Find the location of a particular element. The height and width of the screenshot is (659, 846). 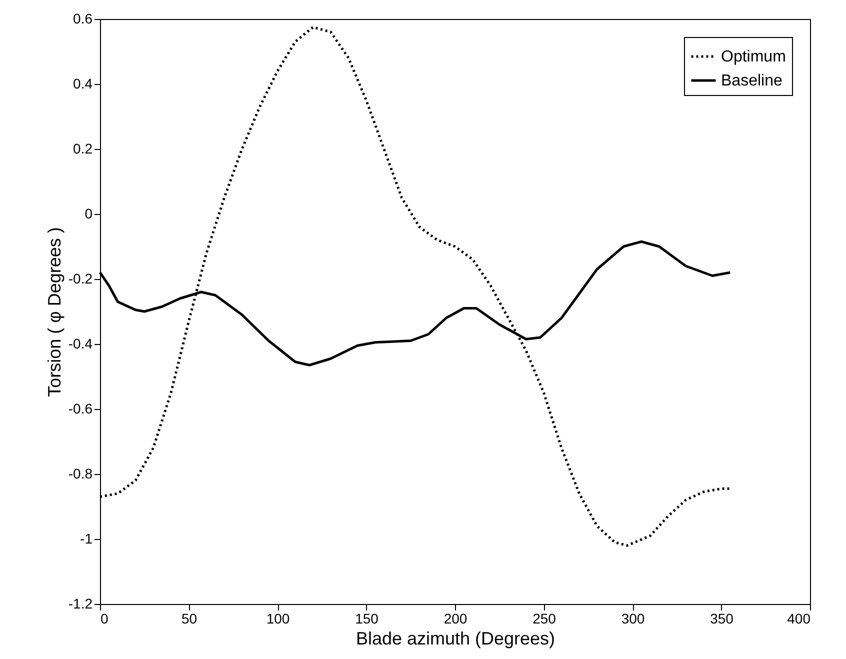

y-tick-label: -1 is located at coordinates (86, 538).